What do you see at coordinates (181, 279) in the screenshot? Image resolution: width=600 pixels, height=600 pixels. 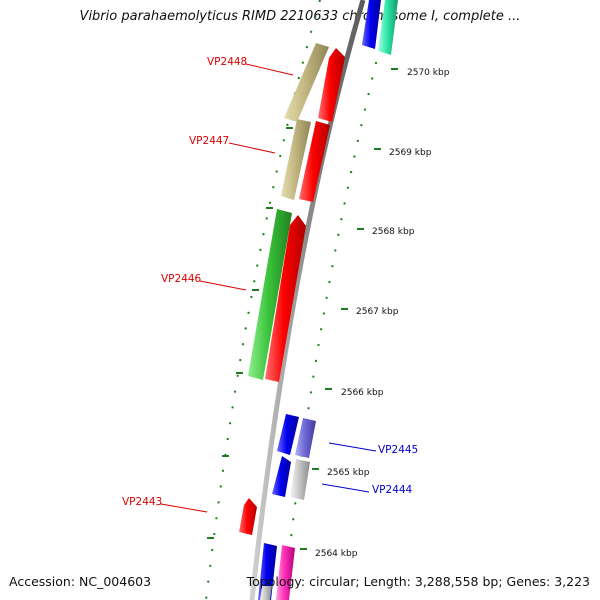 I see `gene-label-vp2446: VP2446` at bounding box center [181, 279].